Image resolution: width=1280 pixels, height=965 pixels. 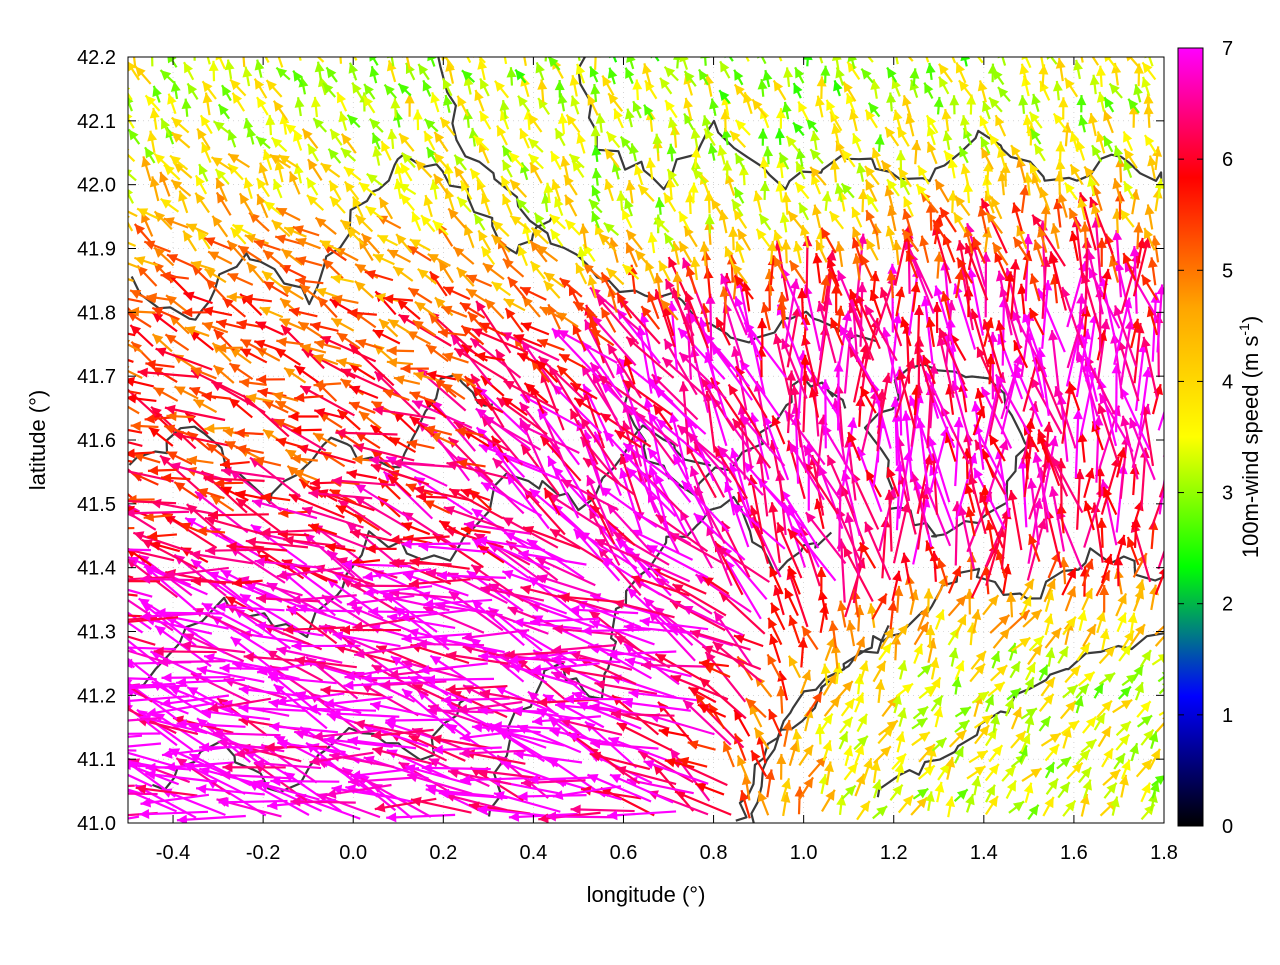 What do you see at coordinates (173, 853) in the screenshot?
I see `x-tick-label: -0.4` at bounding box center [173, 853].